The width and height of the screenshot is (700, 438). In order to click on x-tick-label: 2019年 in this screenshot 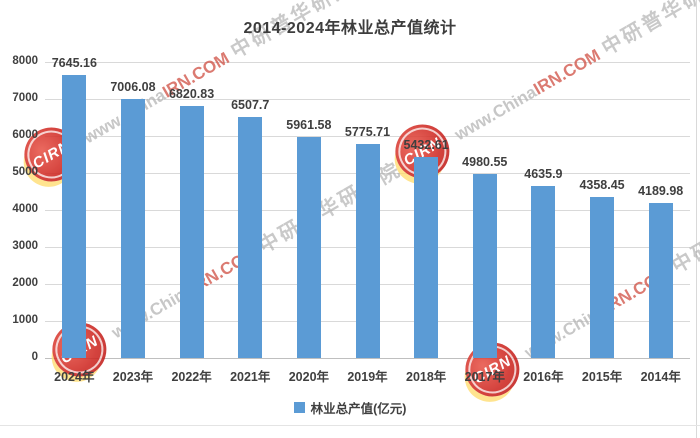, I will do `click(367, 377)`.